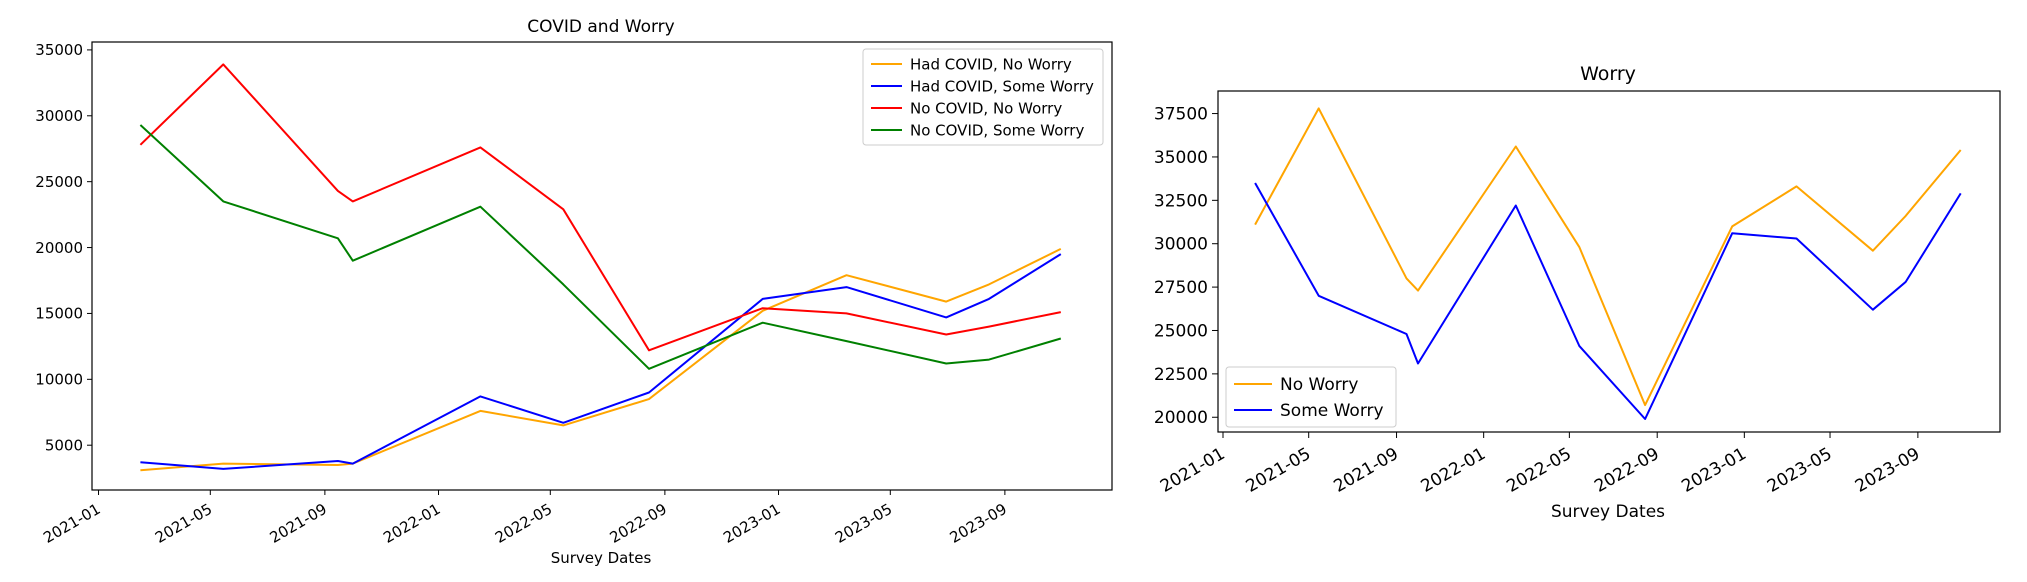 The image size is (2027, 582). Describe the element at coordinates (1181, 375) in the screenshot. I see `y-tick-label: 22500` at that location.